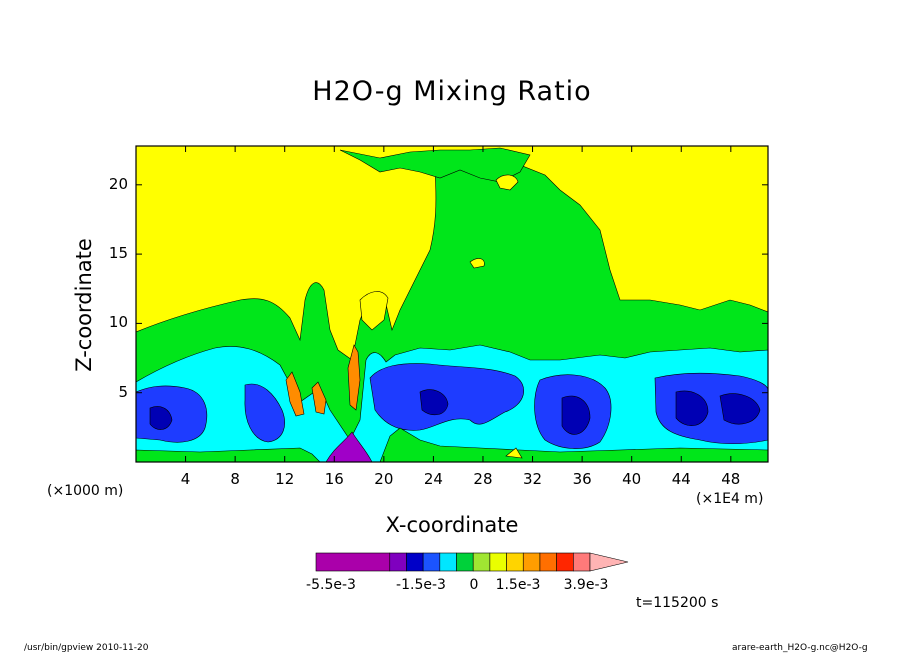  Describe the element at coordinates (533, 479) in the screenshot. I see `x-tick-label: 32` at that location.